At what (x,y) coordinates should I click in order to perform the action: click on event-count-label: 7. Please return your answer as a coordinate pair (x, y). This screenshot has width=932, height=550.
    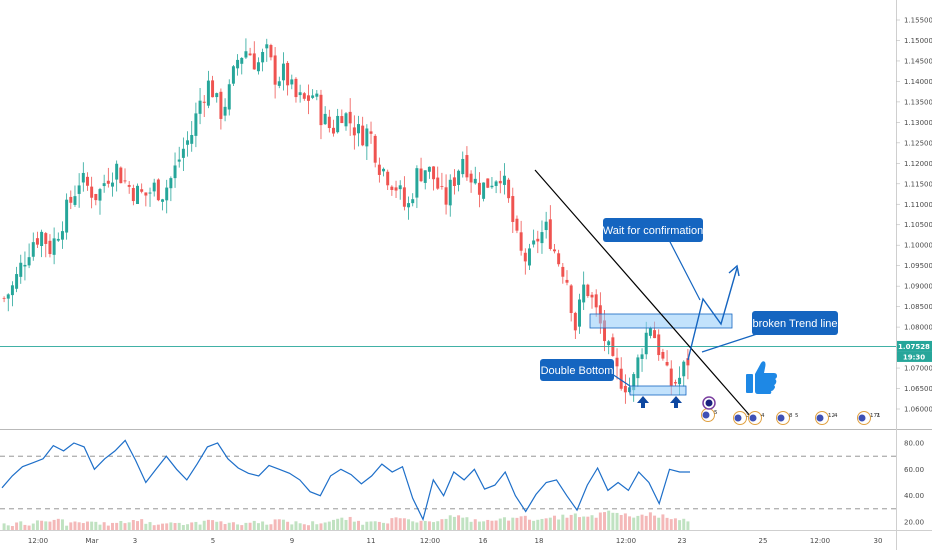
    Looking at the image, I should click on (878, 416).